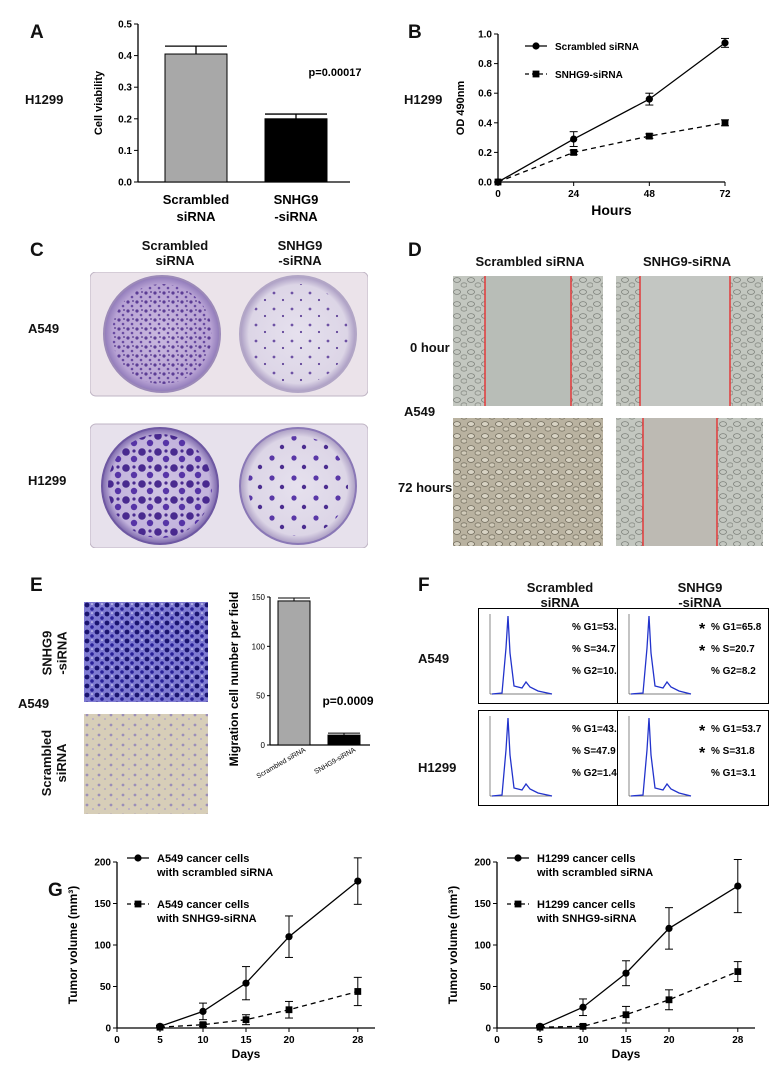  I want to click on panel-f-col-snhg9: SNHG9 -siRNA, so click(700, 595).